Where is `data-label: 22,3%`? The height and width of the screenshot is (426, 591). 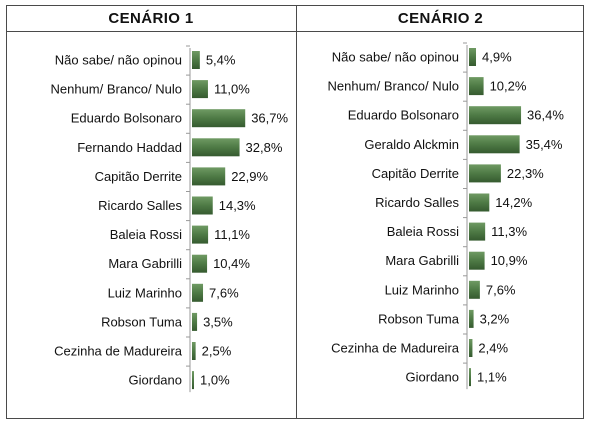
data-label: 22,3% is located at coordinates (525, 173).